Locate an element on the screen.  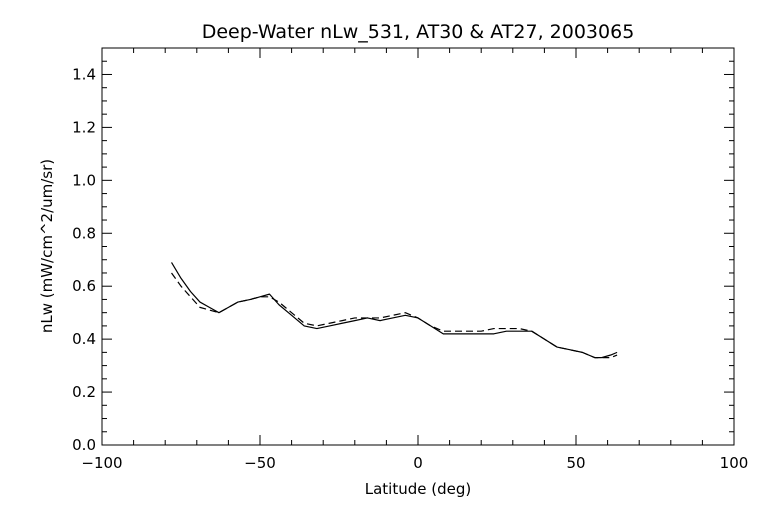
series-group is located at coordinates (394, 310).